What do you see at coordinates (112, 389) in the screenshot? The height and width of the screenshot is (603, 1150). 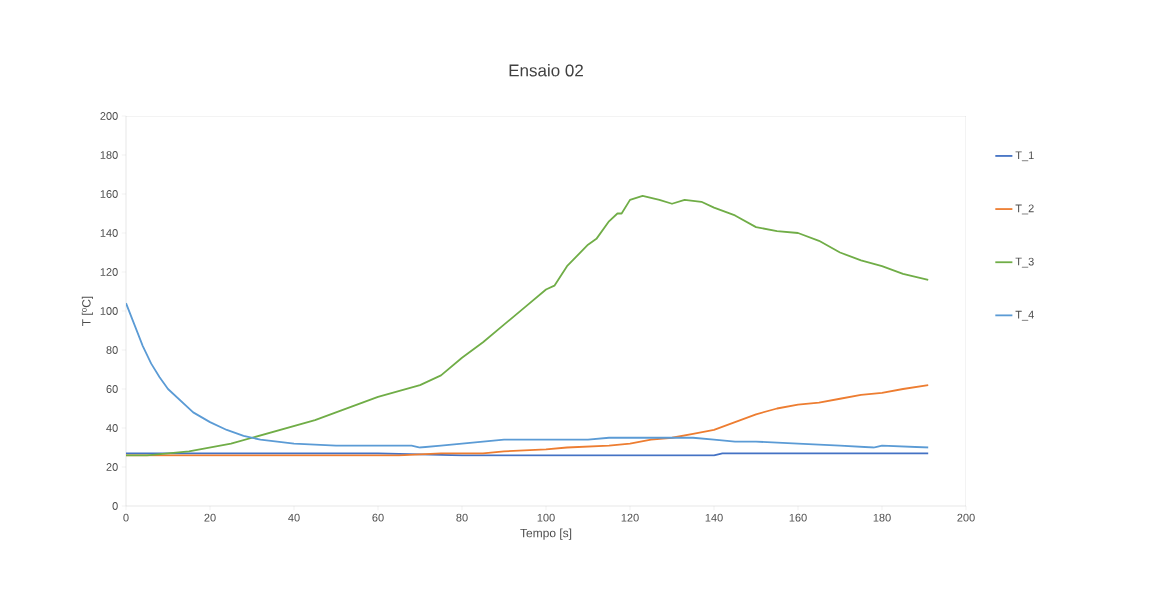 I see `y-tick-label: 60` at bounding box center [112, 389].